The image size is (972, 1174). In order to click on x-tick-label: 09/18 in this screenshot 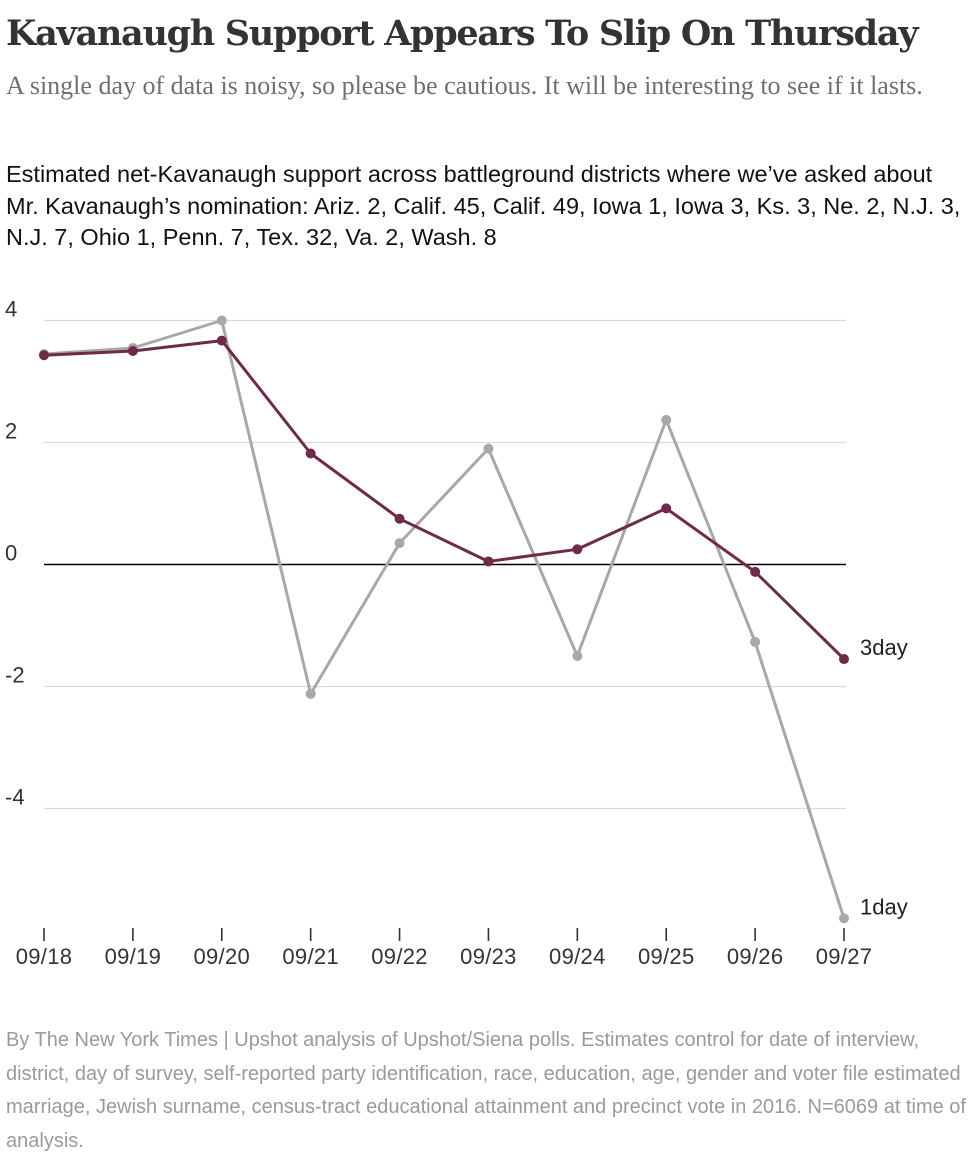, I will do `click(44, 956)`.